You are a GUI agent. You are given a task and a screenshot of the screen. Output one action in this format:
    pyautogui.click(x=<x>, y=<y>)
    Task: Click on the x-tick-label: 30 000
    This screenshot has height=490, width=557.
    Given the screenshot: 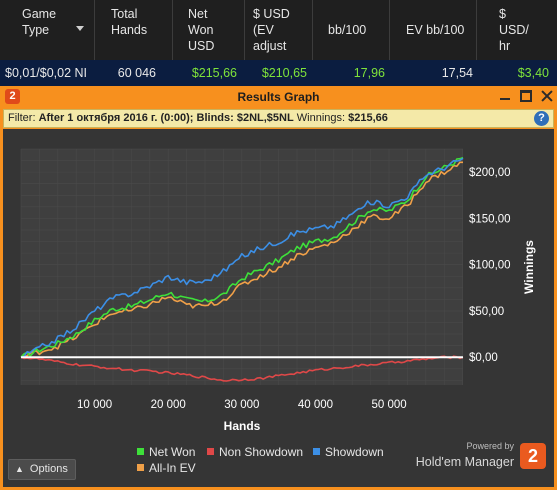 What is the action you would take?
    pyautogui.click(x=241, y=405)
    